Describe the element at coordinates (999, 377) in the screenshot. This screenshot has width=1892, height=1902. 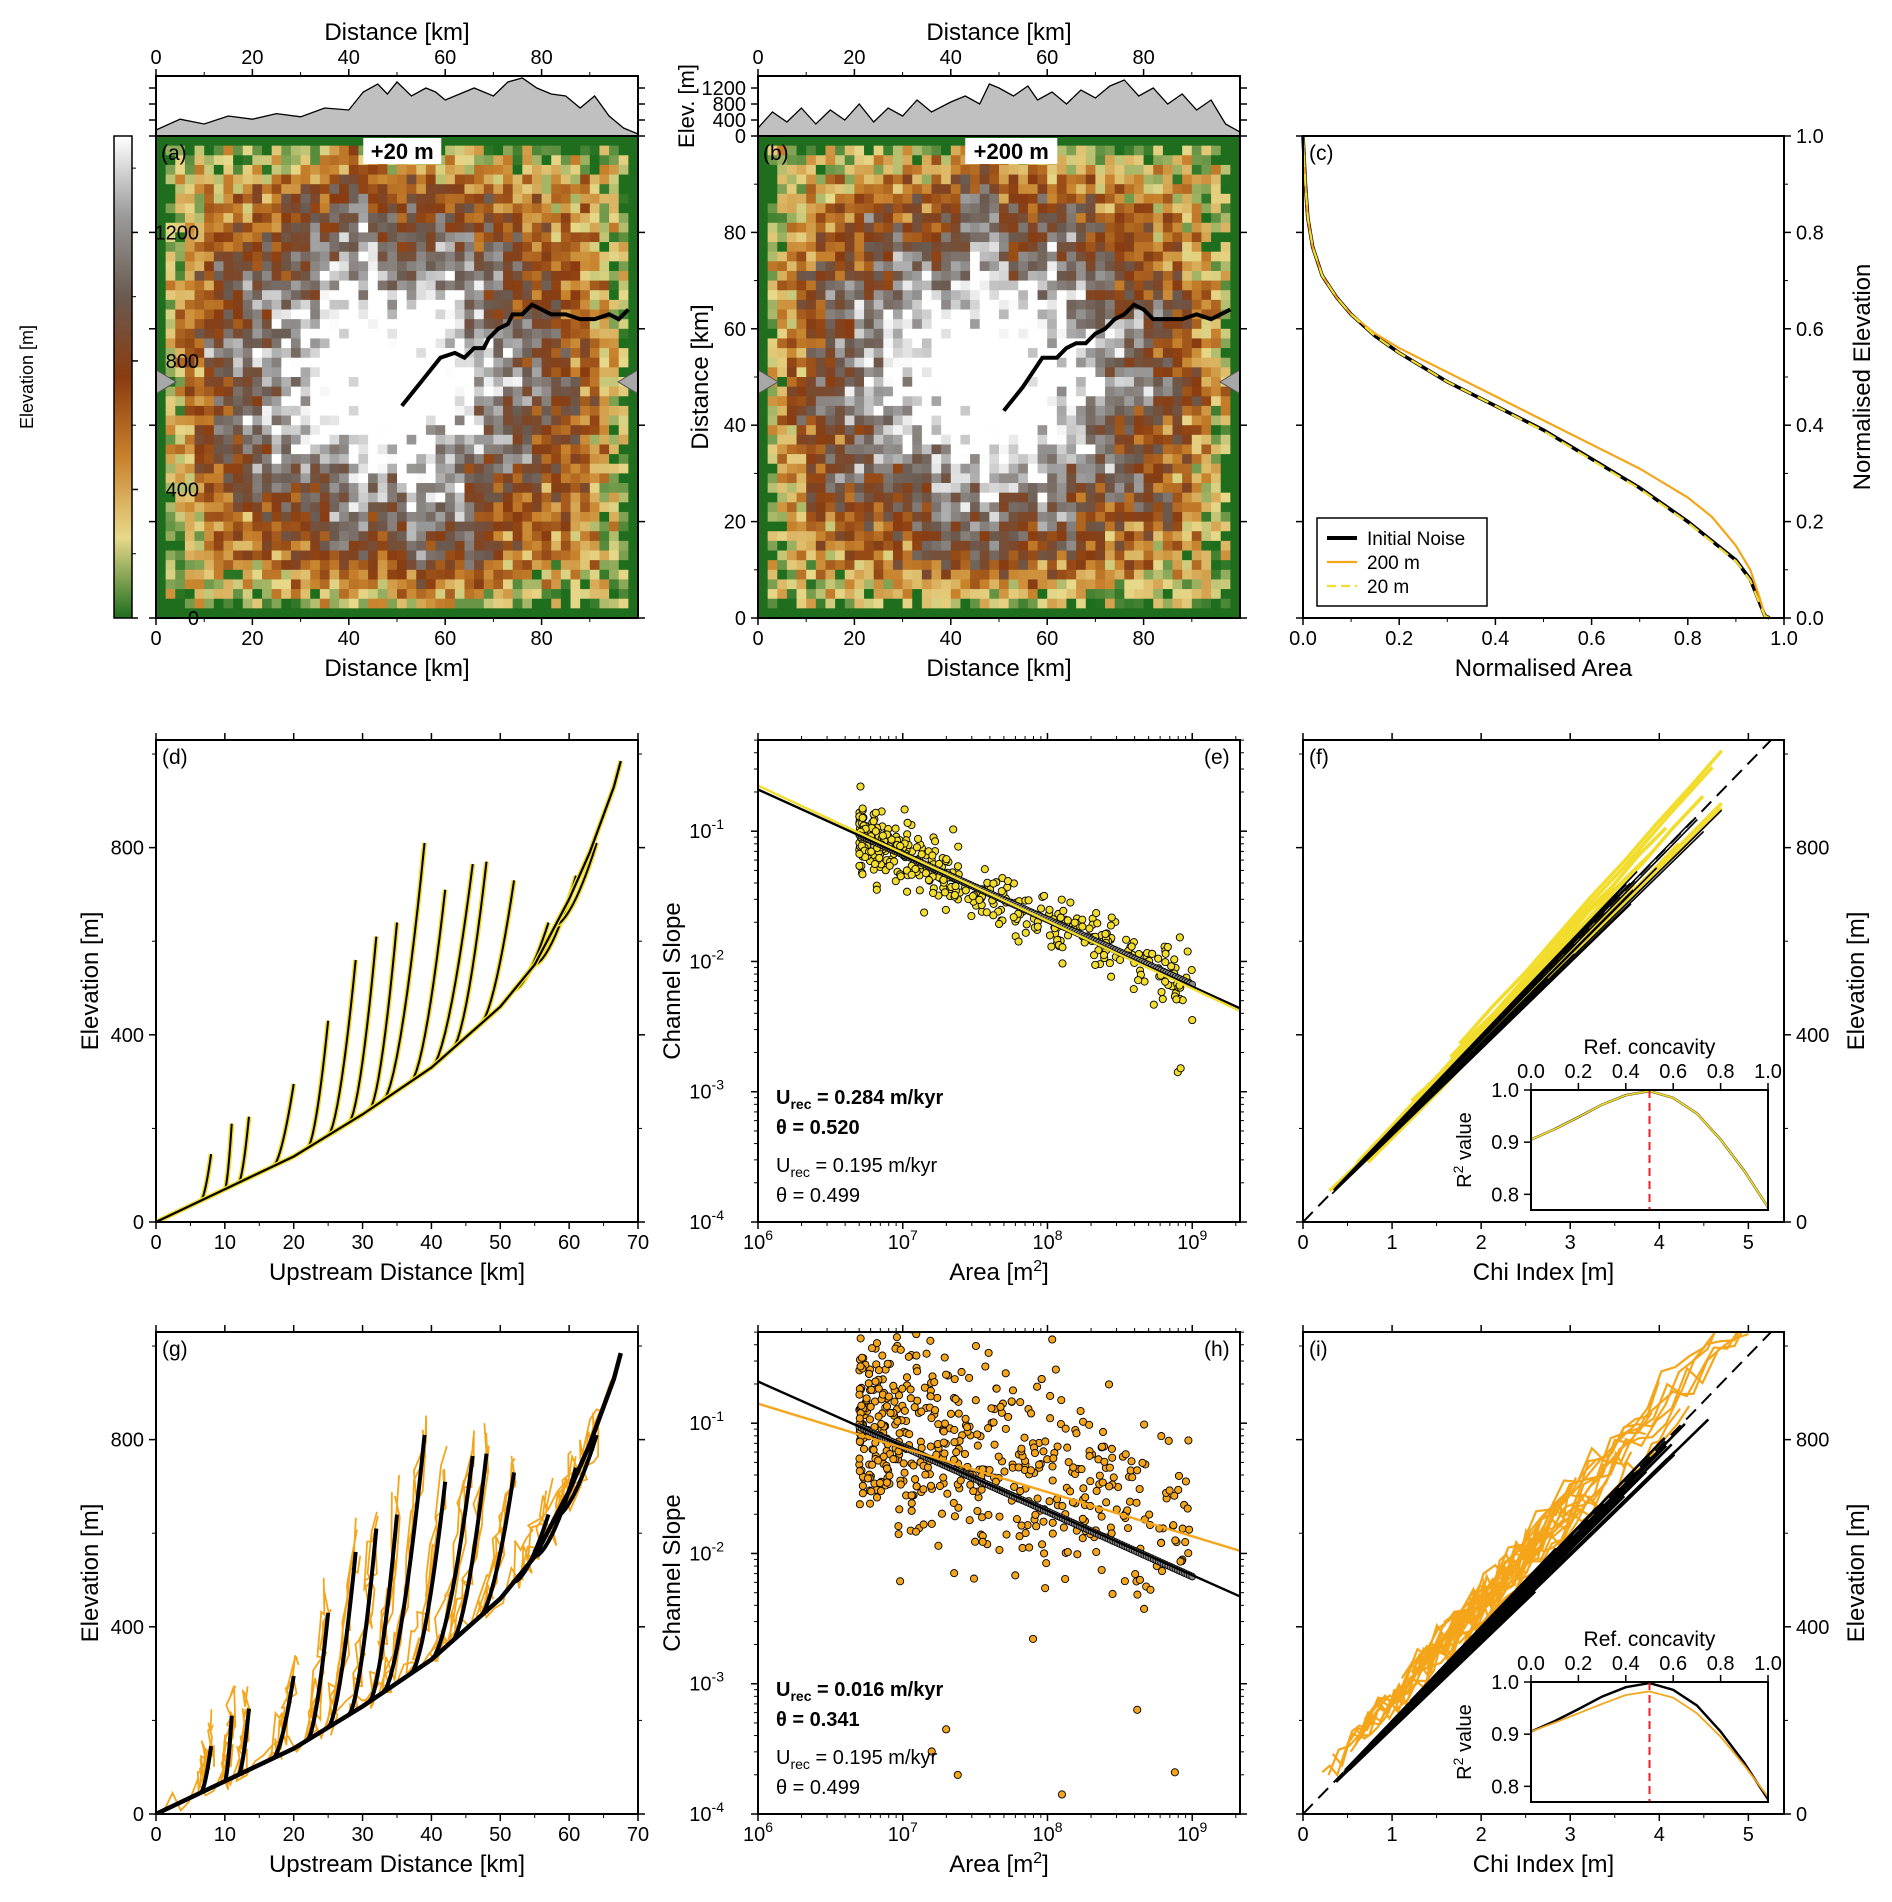
I see `elevation-grid` at that location.